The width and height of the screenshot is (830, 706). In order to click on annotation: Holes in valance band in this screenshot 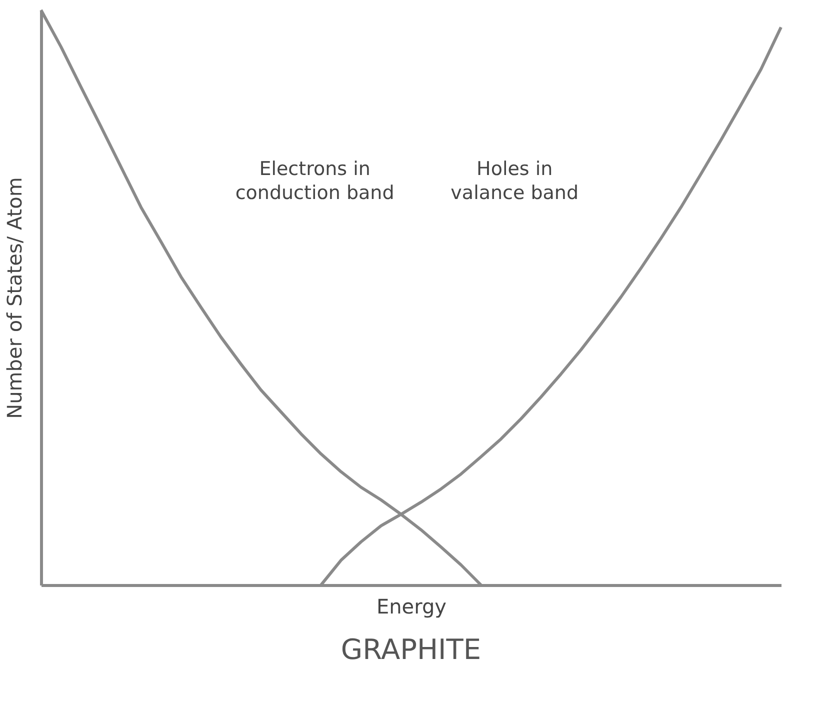, I will do `click(514, 181)`.